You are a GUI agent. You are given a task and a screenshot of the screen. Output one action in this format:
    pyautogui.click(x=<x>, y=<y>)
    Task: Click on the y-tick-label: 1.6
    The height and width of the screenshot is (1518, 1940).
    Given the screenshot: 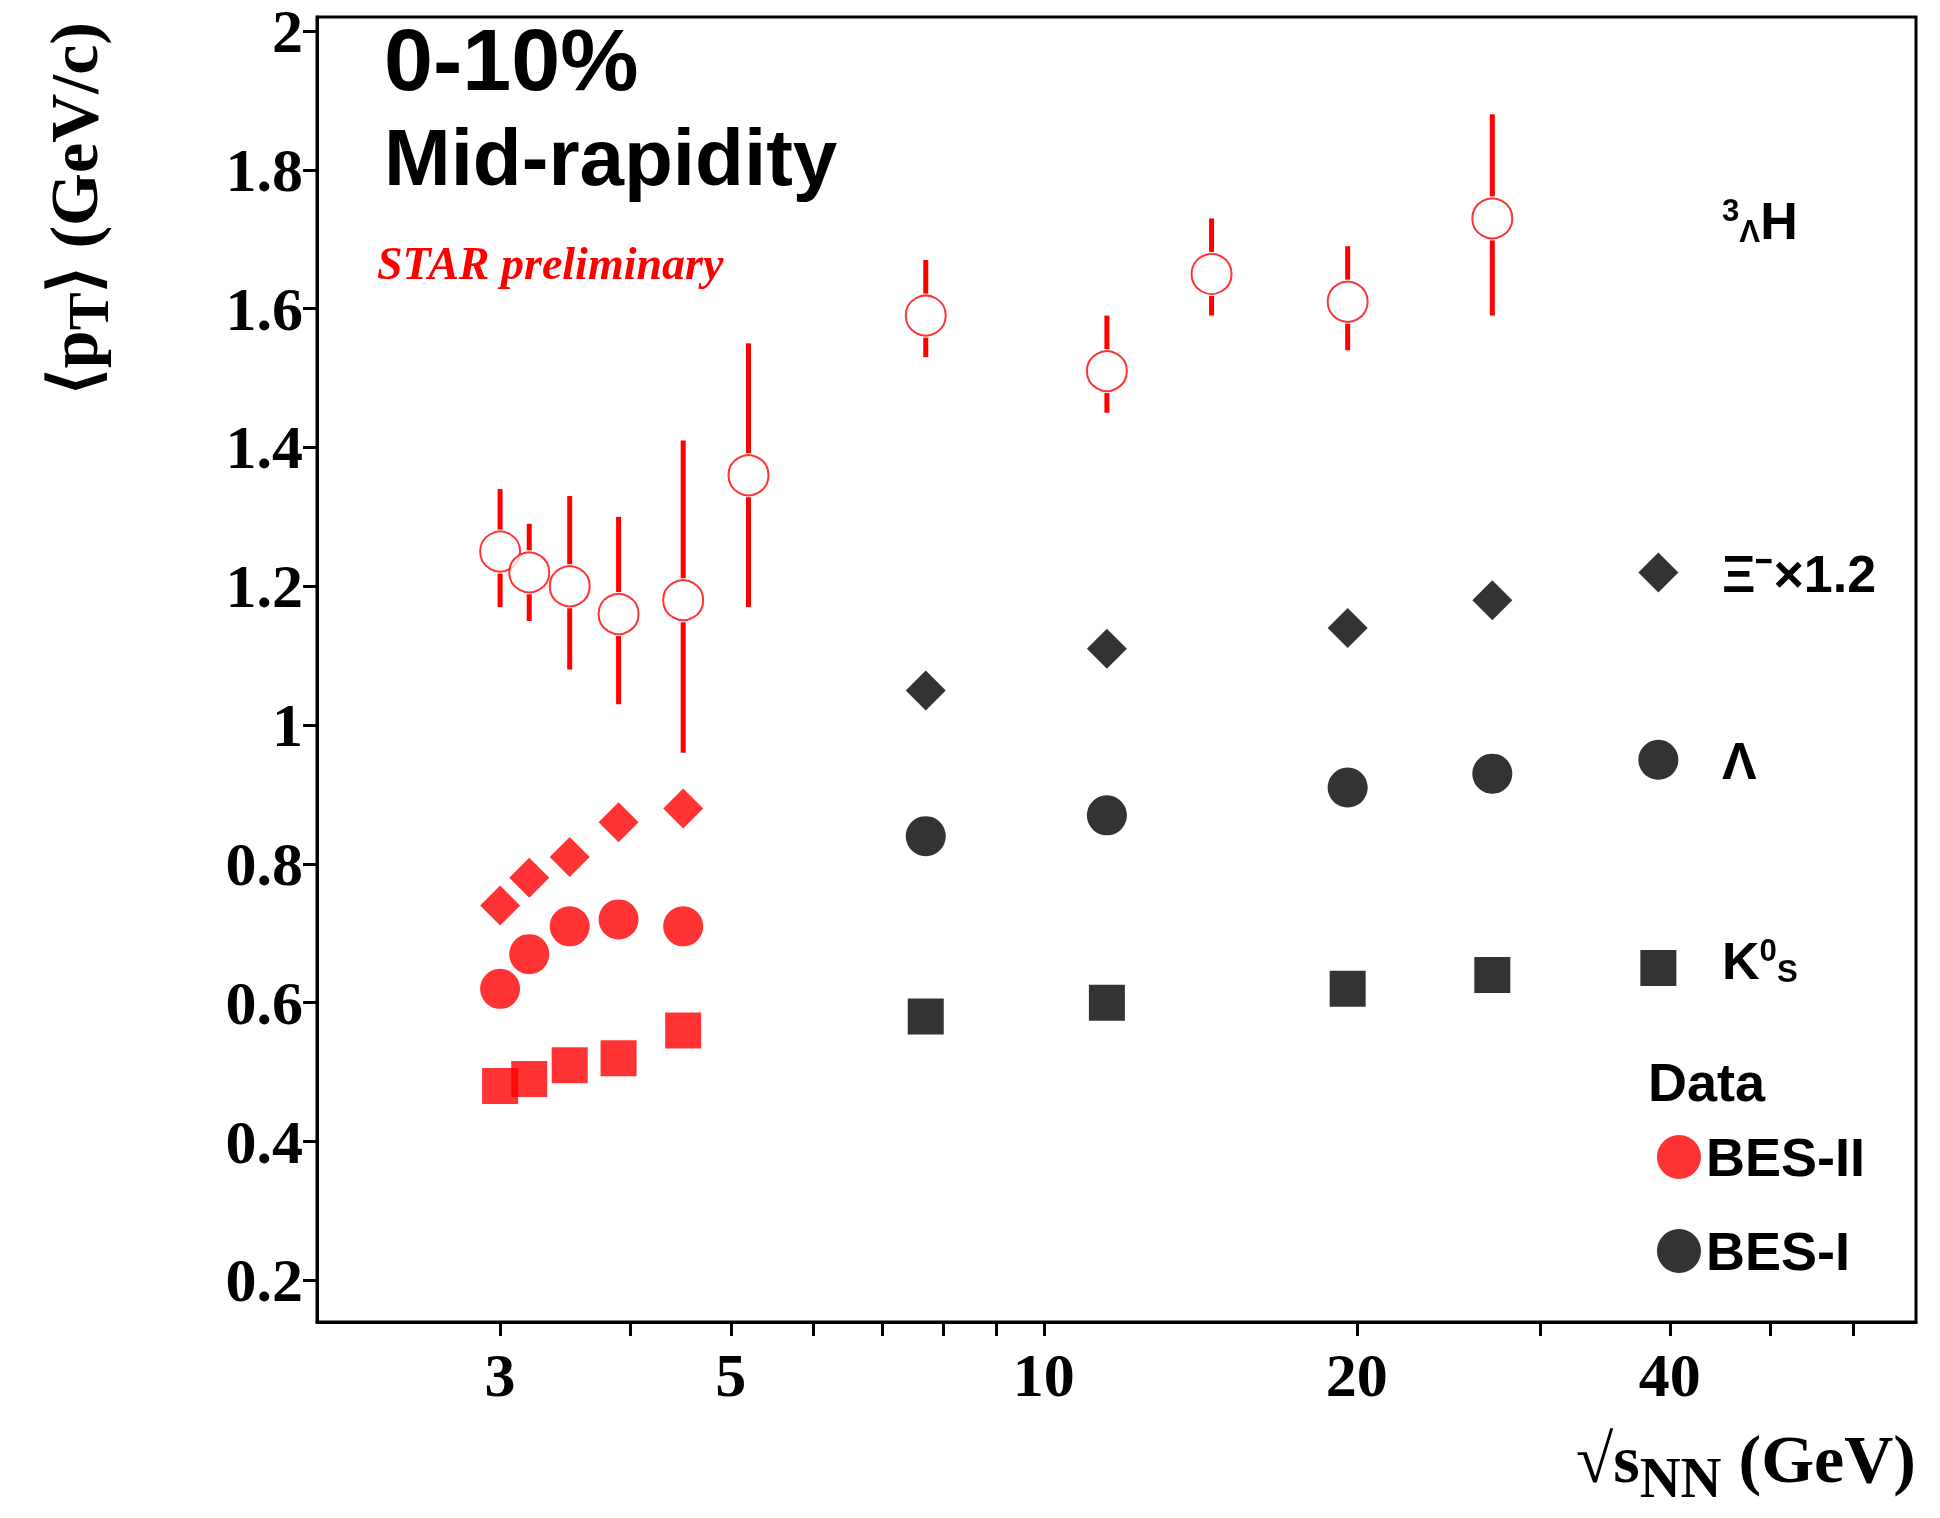 What is the action you would take?
    pyautogui.click(x=264, y=308)
    